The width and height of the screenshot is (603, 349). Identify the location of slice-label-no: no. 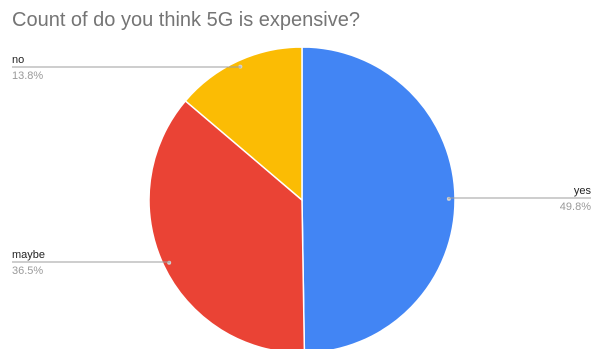
(18, 60).